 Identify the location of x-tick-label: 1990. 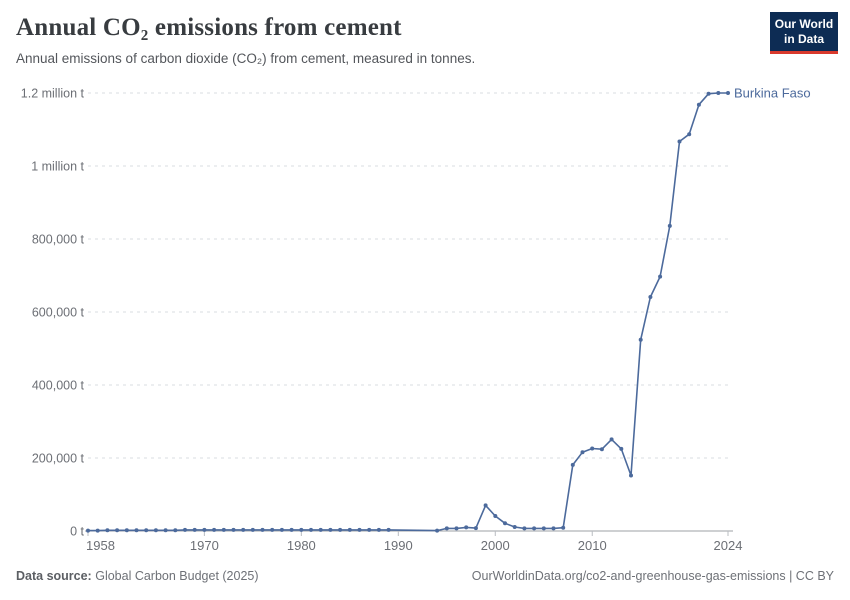
(398, 545).